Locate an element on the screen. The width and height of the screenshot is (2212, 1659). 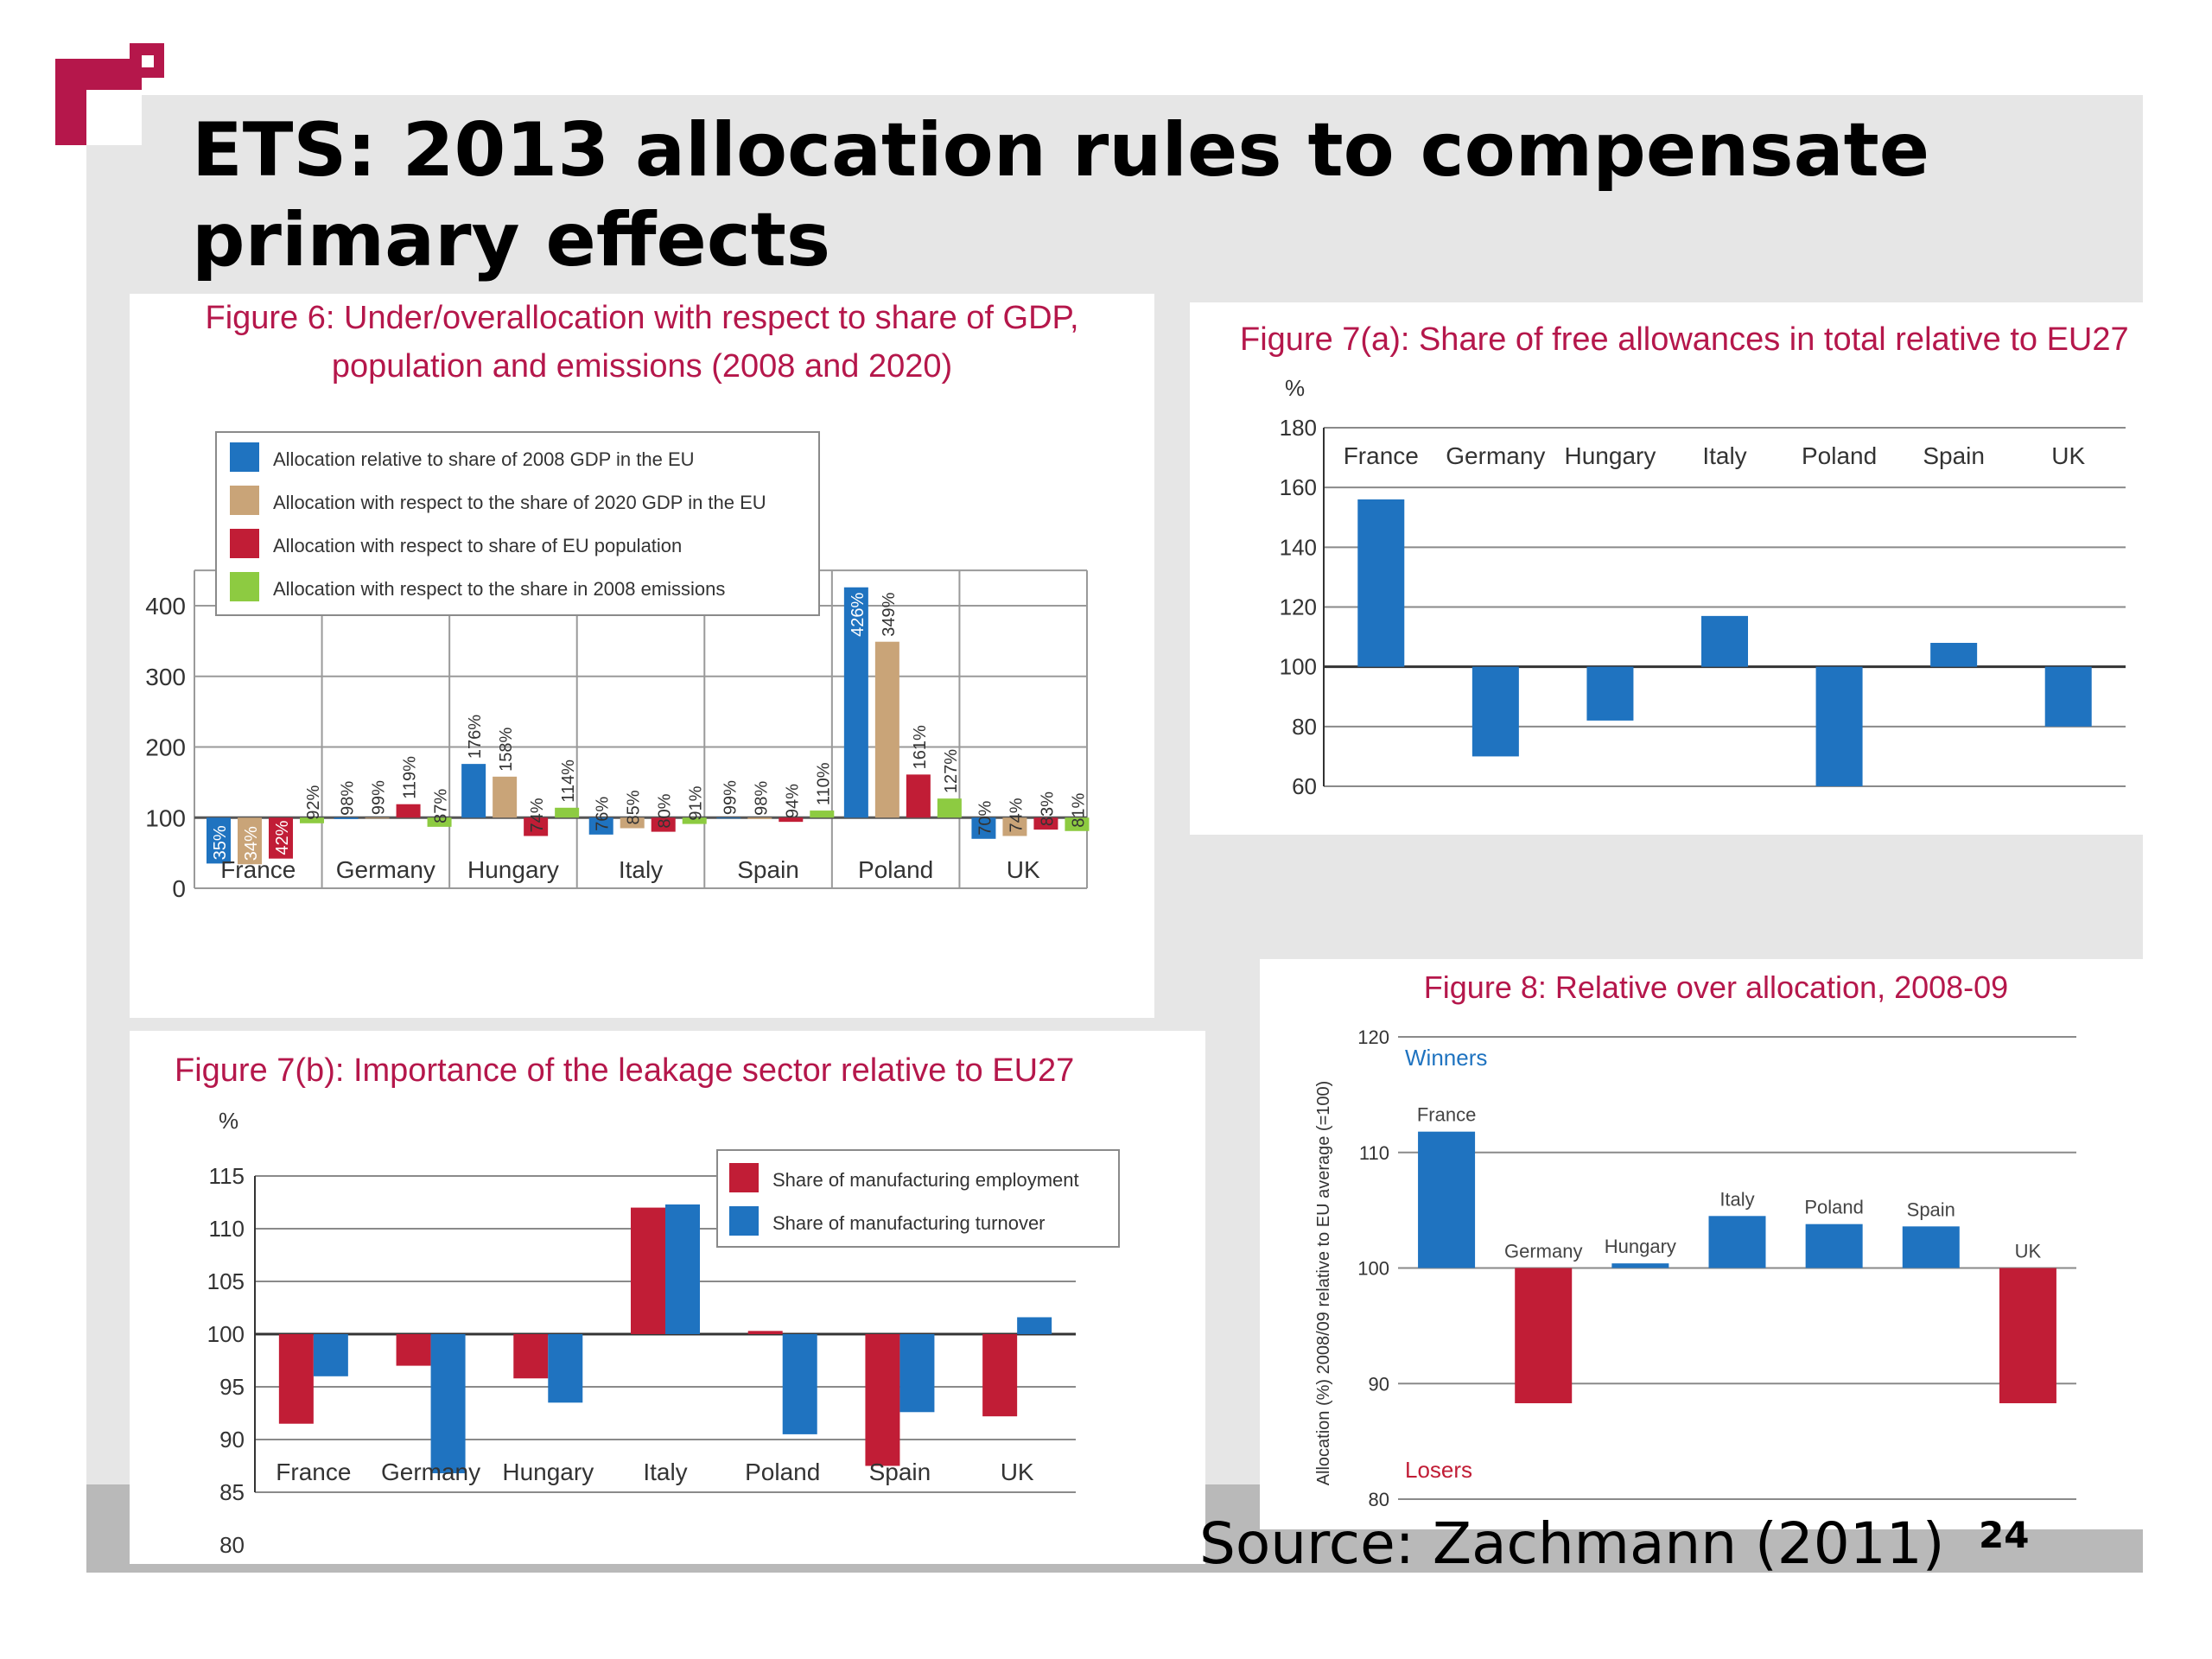
figure-6-title-line-2: population and emissions (2008 and 2020) is located at coordinates (642, 366).